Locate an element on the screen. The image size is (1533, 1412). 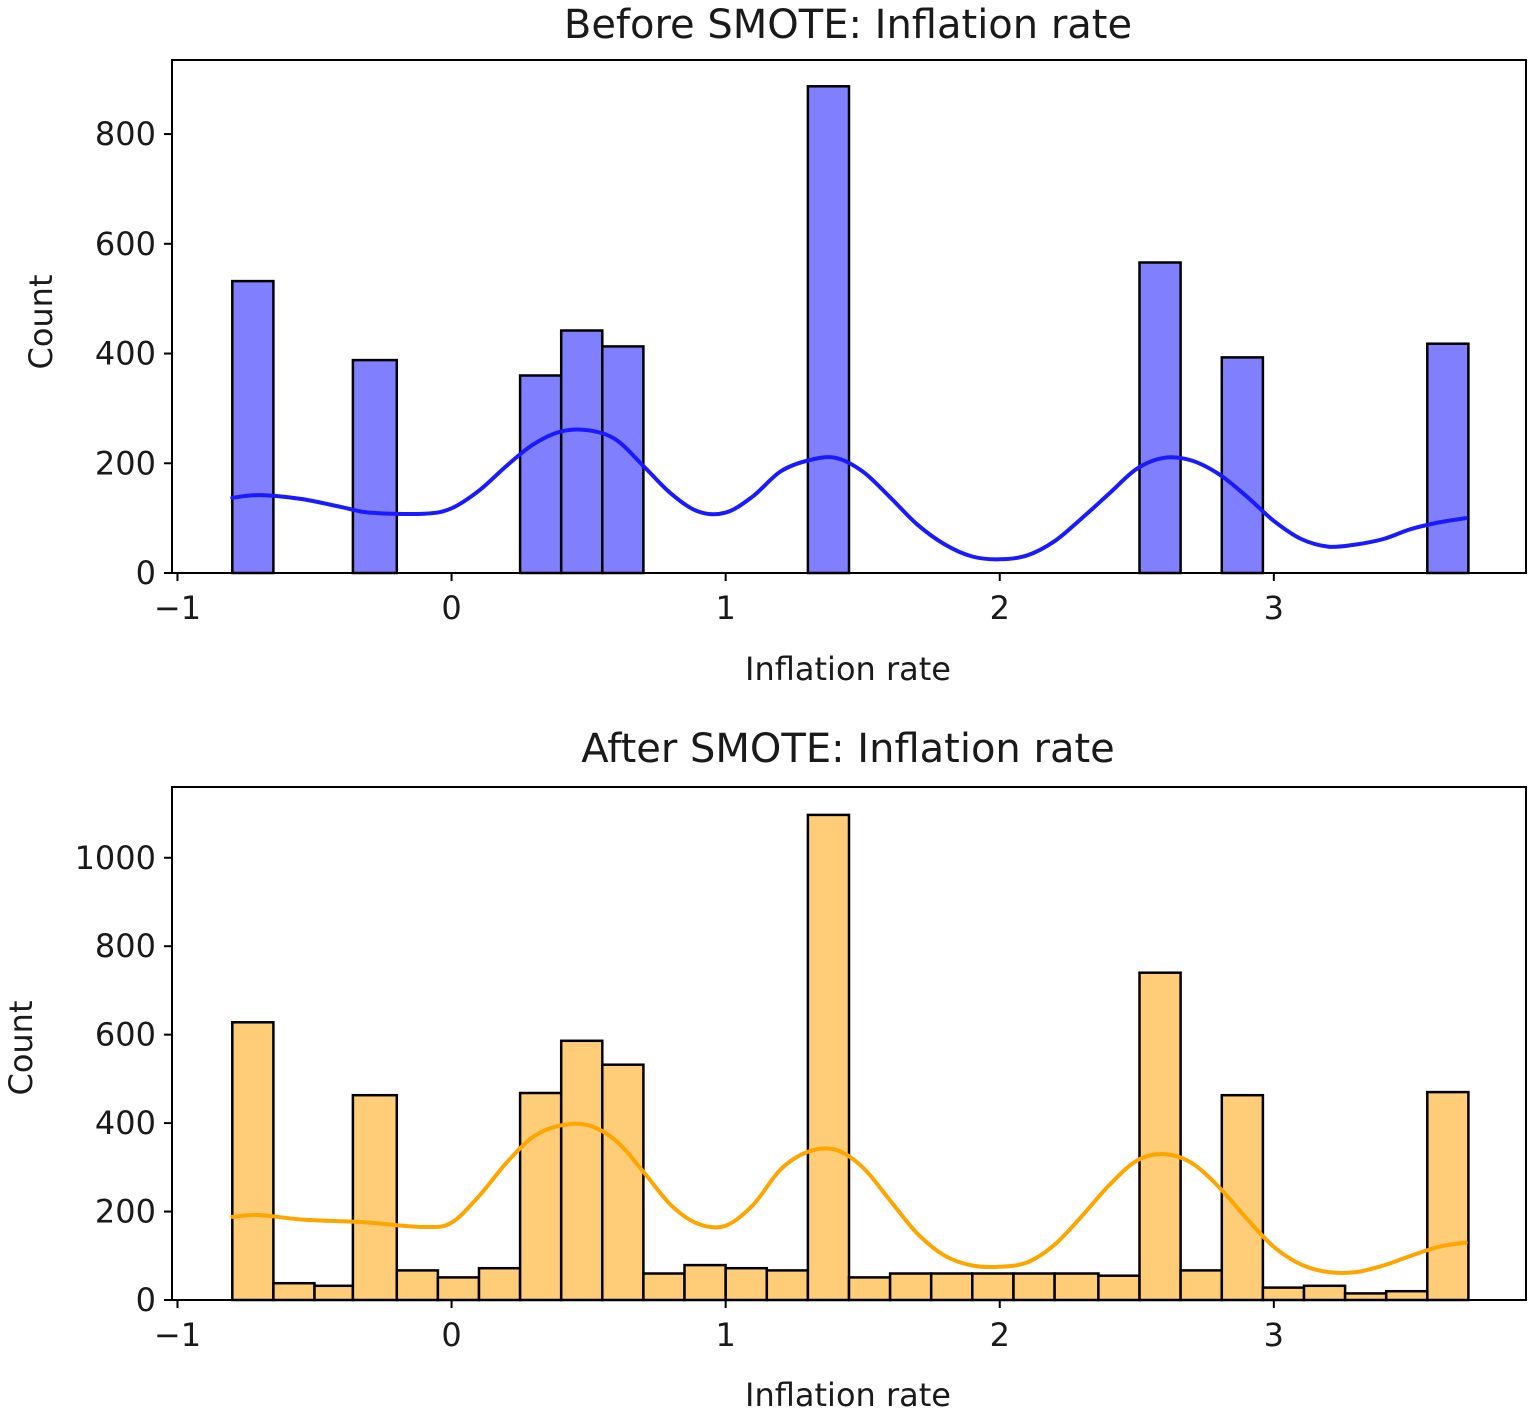
chart-title: After SMOTE: Inflation rate is located at coordinates (848, 749).